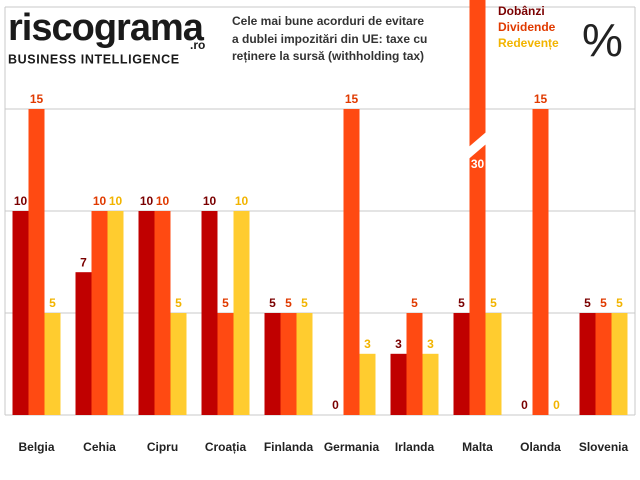  I want to click on x-tick-label: Belgia, so click(36, 447).